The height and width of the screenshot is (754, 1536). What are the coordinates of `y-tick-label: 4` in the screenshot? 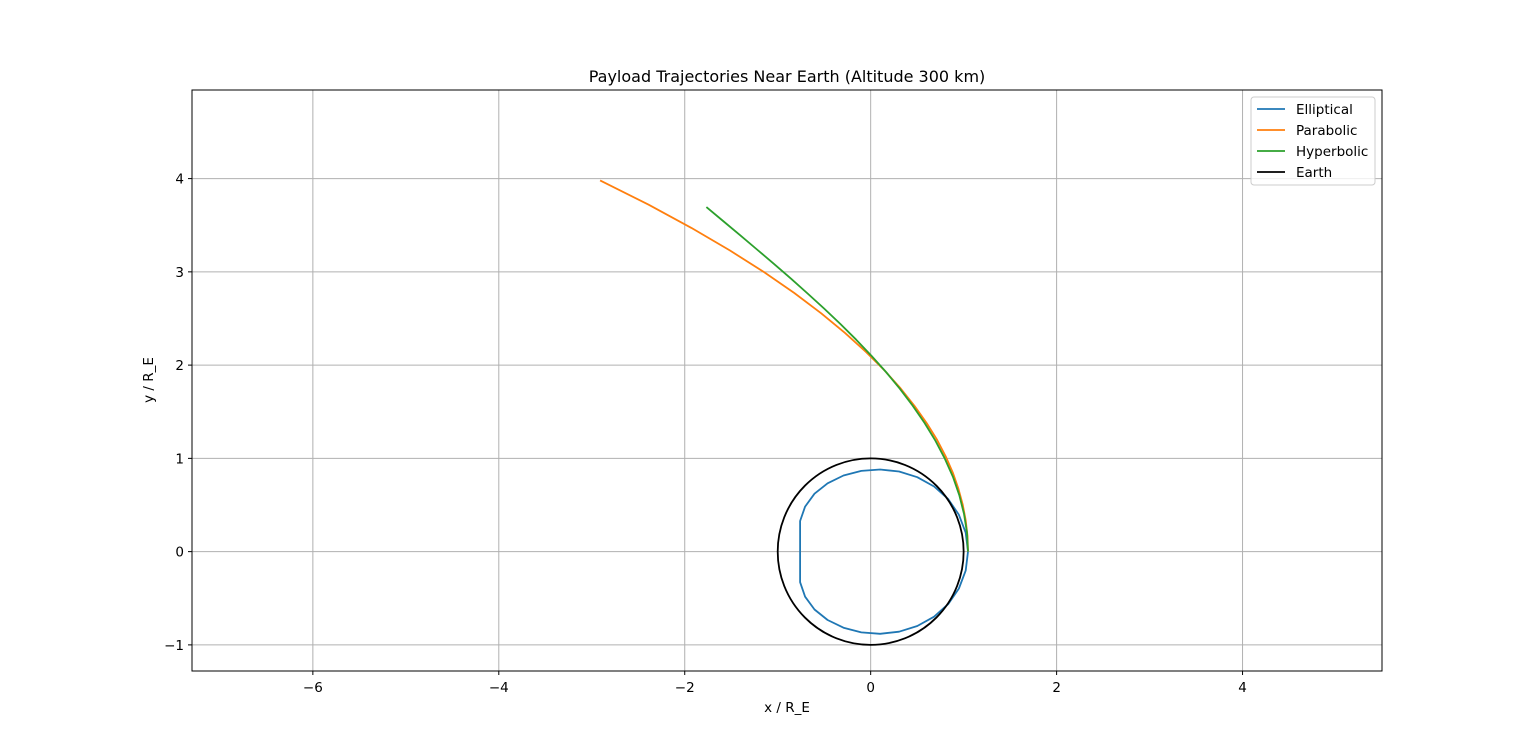 It's located at (179, 180).